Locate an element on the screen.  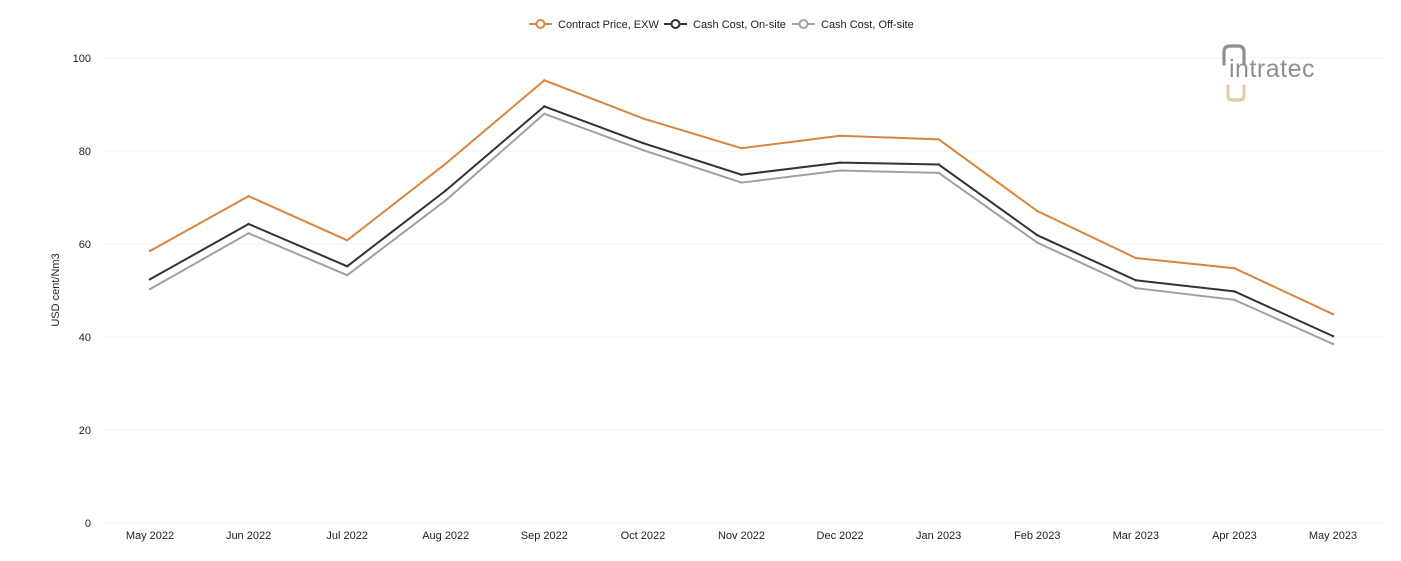
legend-label: Cash Cost, On-site is located at coordinates (739, 25).